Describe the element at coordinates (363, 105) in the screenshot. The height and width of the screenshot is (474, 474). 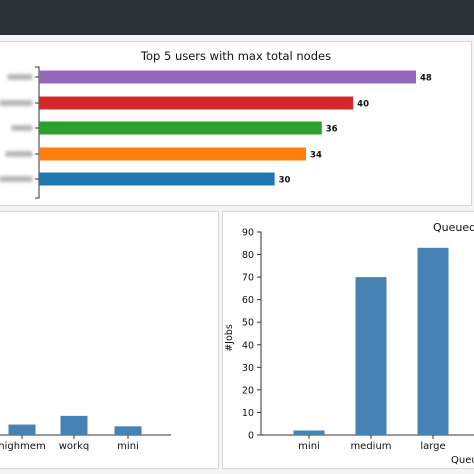
I see `bar-value-label: 40` at that location.